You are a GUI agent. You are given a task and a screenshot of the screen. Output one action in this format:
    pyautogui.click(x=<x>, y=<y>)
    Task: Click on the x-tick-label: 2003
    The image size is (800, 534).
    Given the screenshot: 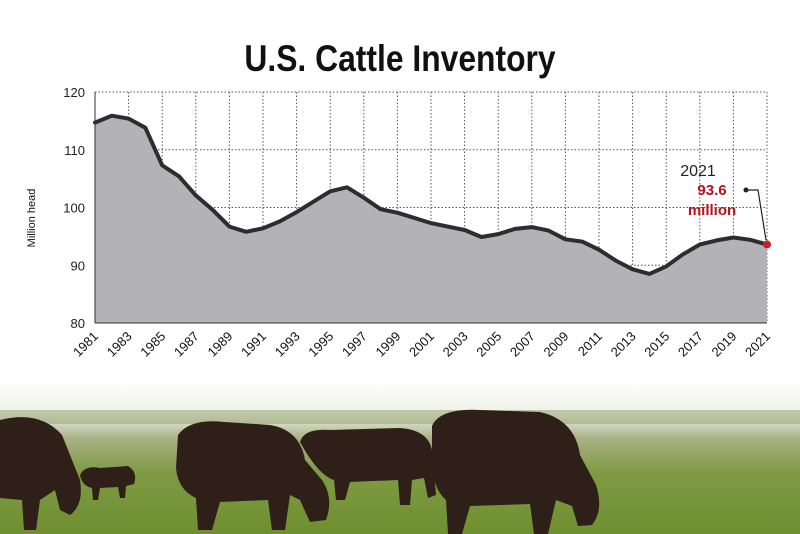 What is the action you would take?
    pyautogui.click(x=455, y=344)
    